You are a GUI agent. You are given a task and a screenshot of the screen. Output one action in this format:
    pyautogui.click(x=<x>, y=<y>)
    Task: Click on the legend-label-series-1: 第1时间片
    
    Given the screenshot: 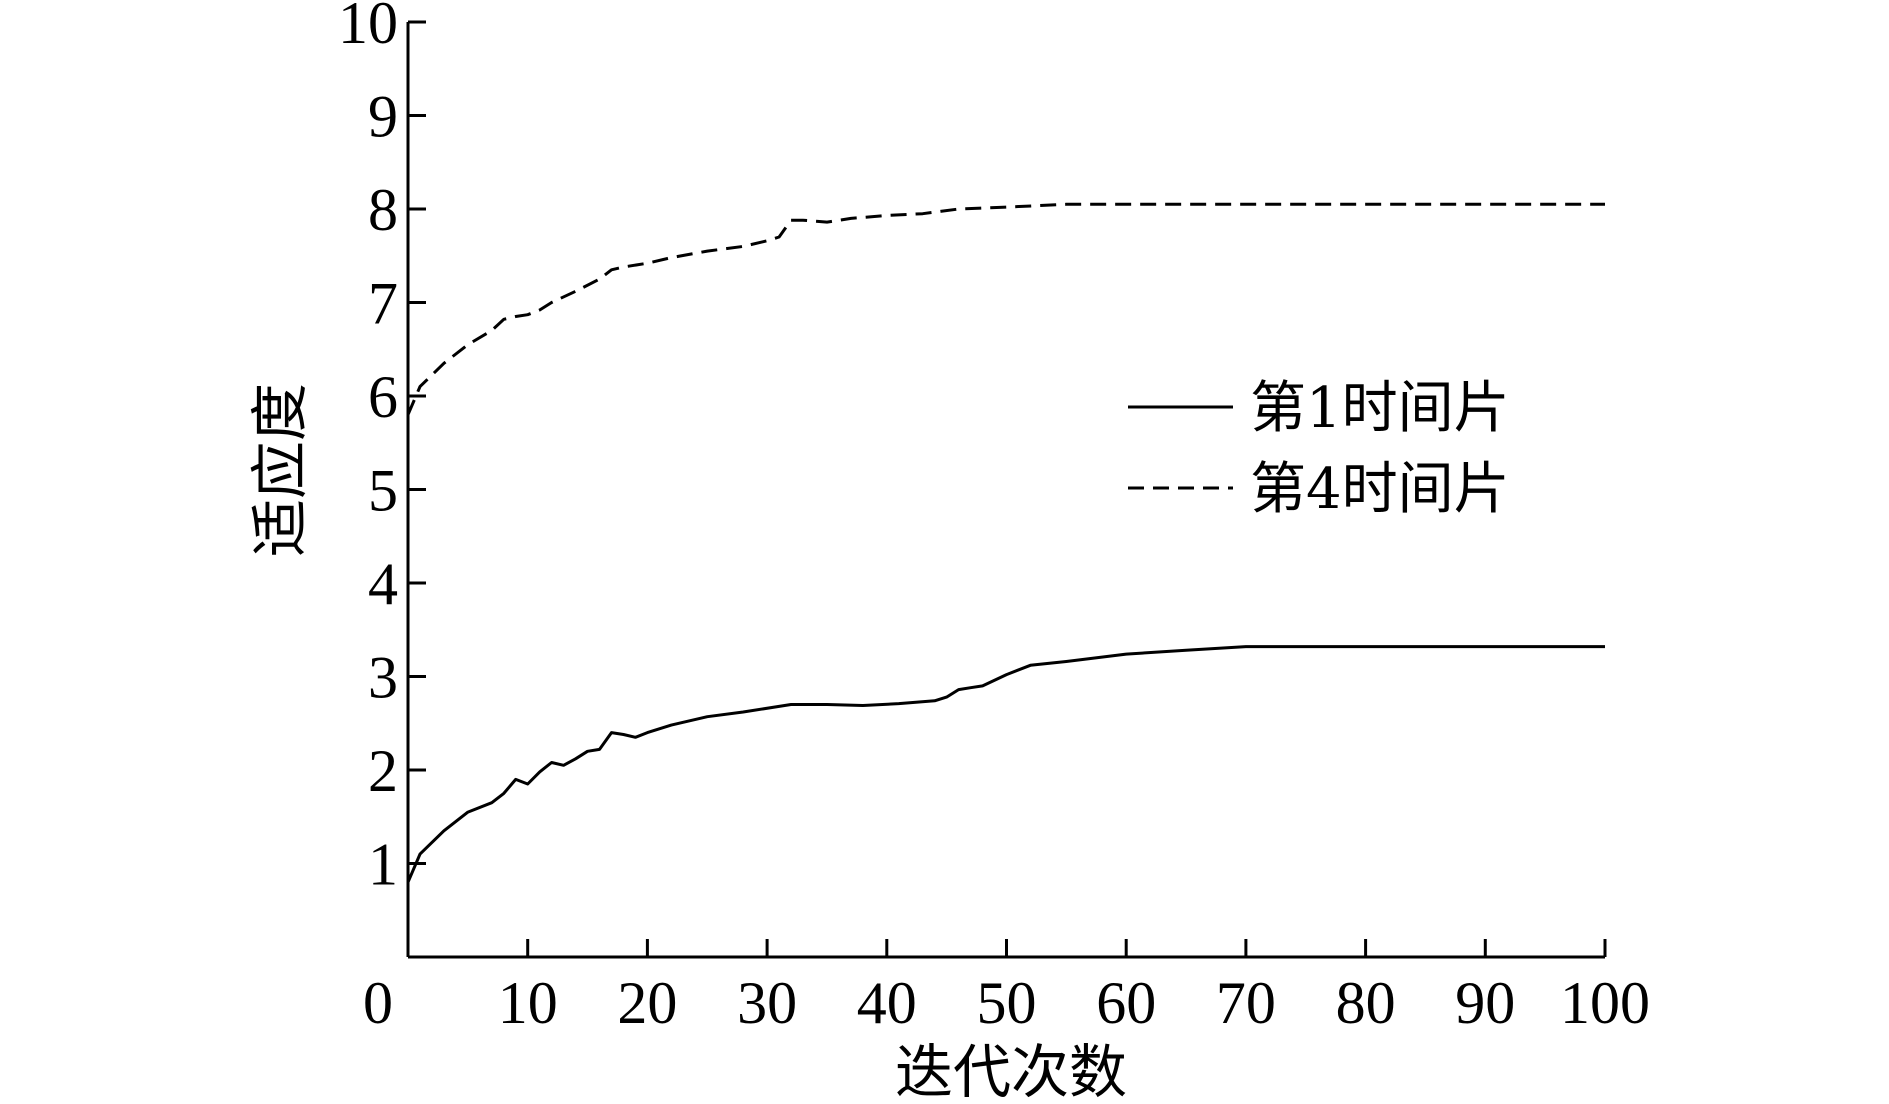 What is the action you would take?
    pyautogui.click(x=1380, y=408)
    